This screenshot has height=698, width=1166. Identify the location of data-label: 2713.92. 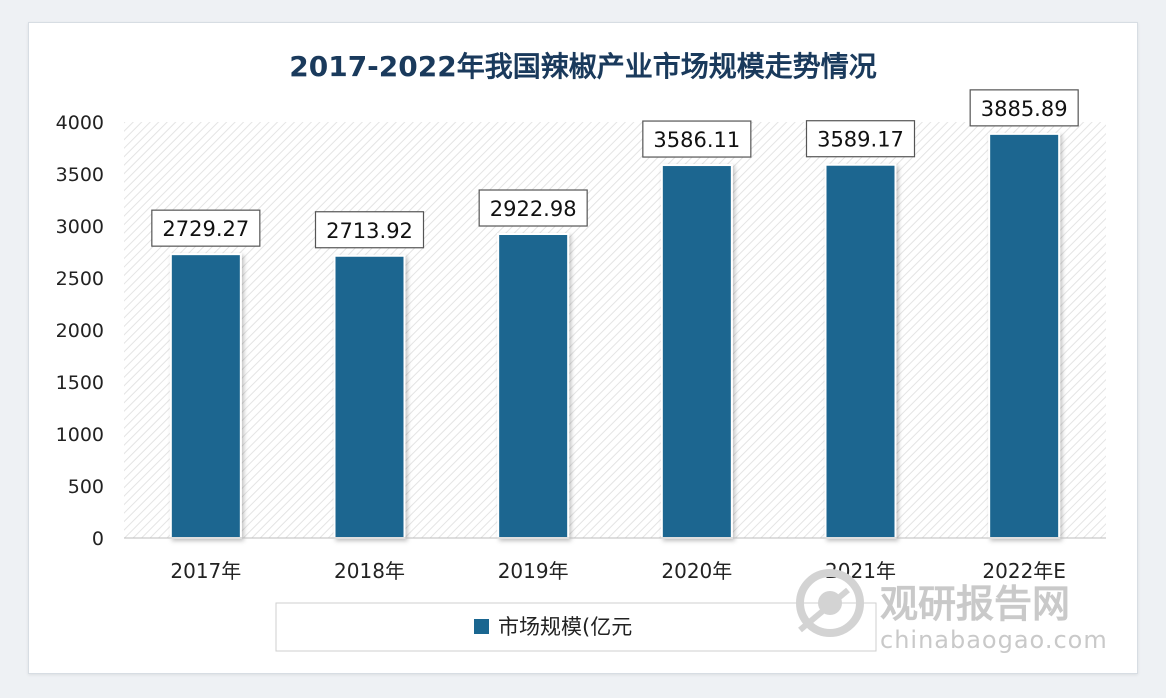
(369, 231).